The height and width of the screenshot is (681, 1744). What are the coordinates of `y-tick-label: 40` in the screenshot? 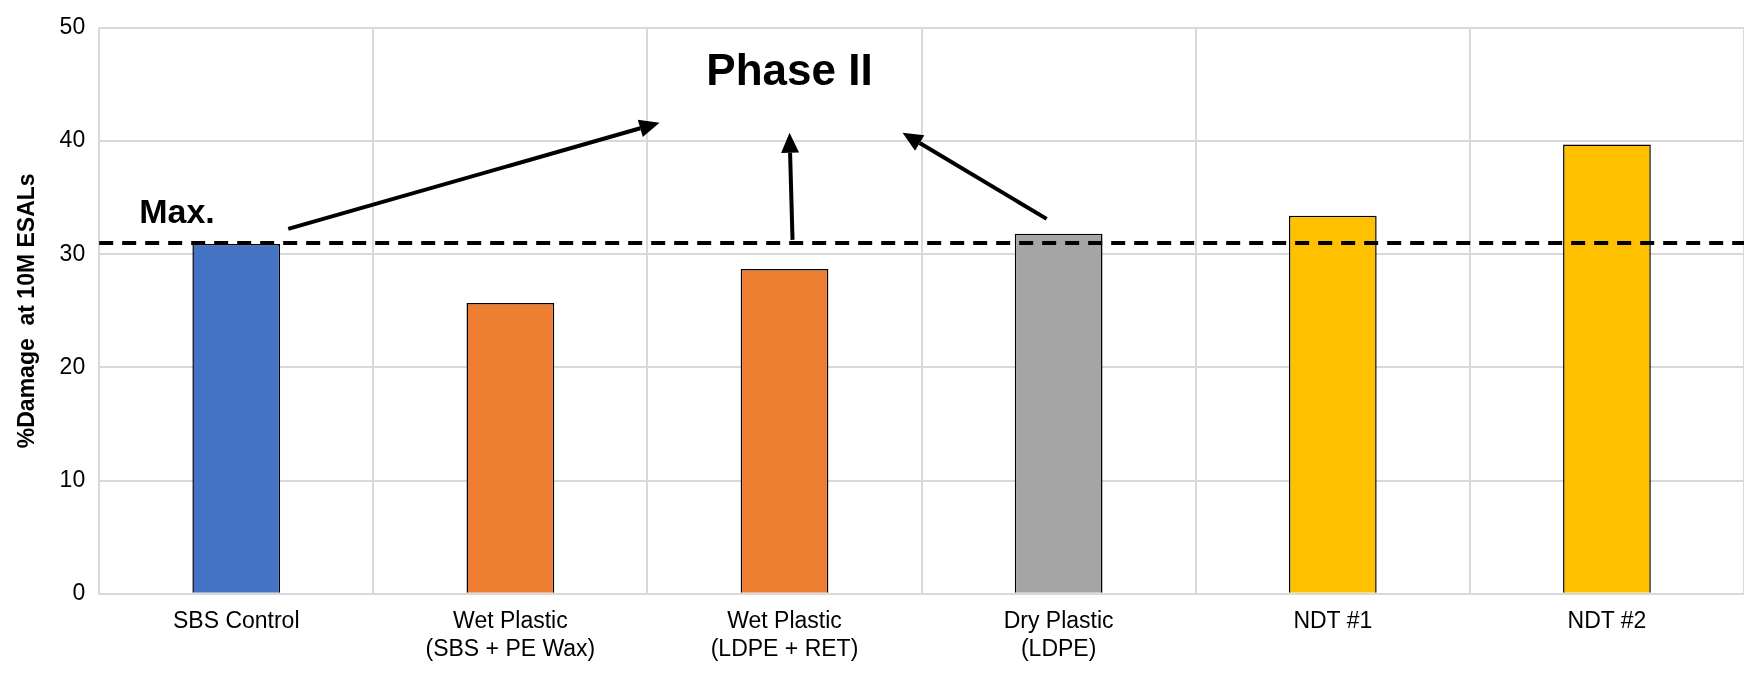 It's located at (72, 139).